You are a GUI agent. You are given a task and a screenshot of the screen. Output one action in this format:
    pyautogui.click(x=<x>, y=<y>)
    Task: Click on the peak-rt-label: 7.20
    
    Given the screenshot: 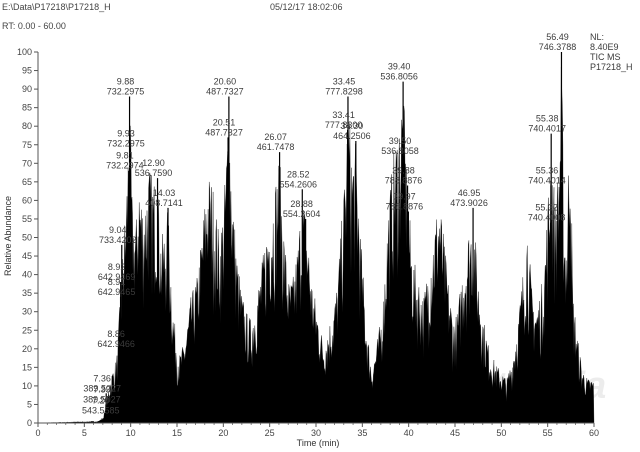 What is the action you would take?
    pyautogui.click(x=101, y=401)
    